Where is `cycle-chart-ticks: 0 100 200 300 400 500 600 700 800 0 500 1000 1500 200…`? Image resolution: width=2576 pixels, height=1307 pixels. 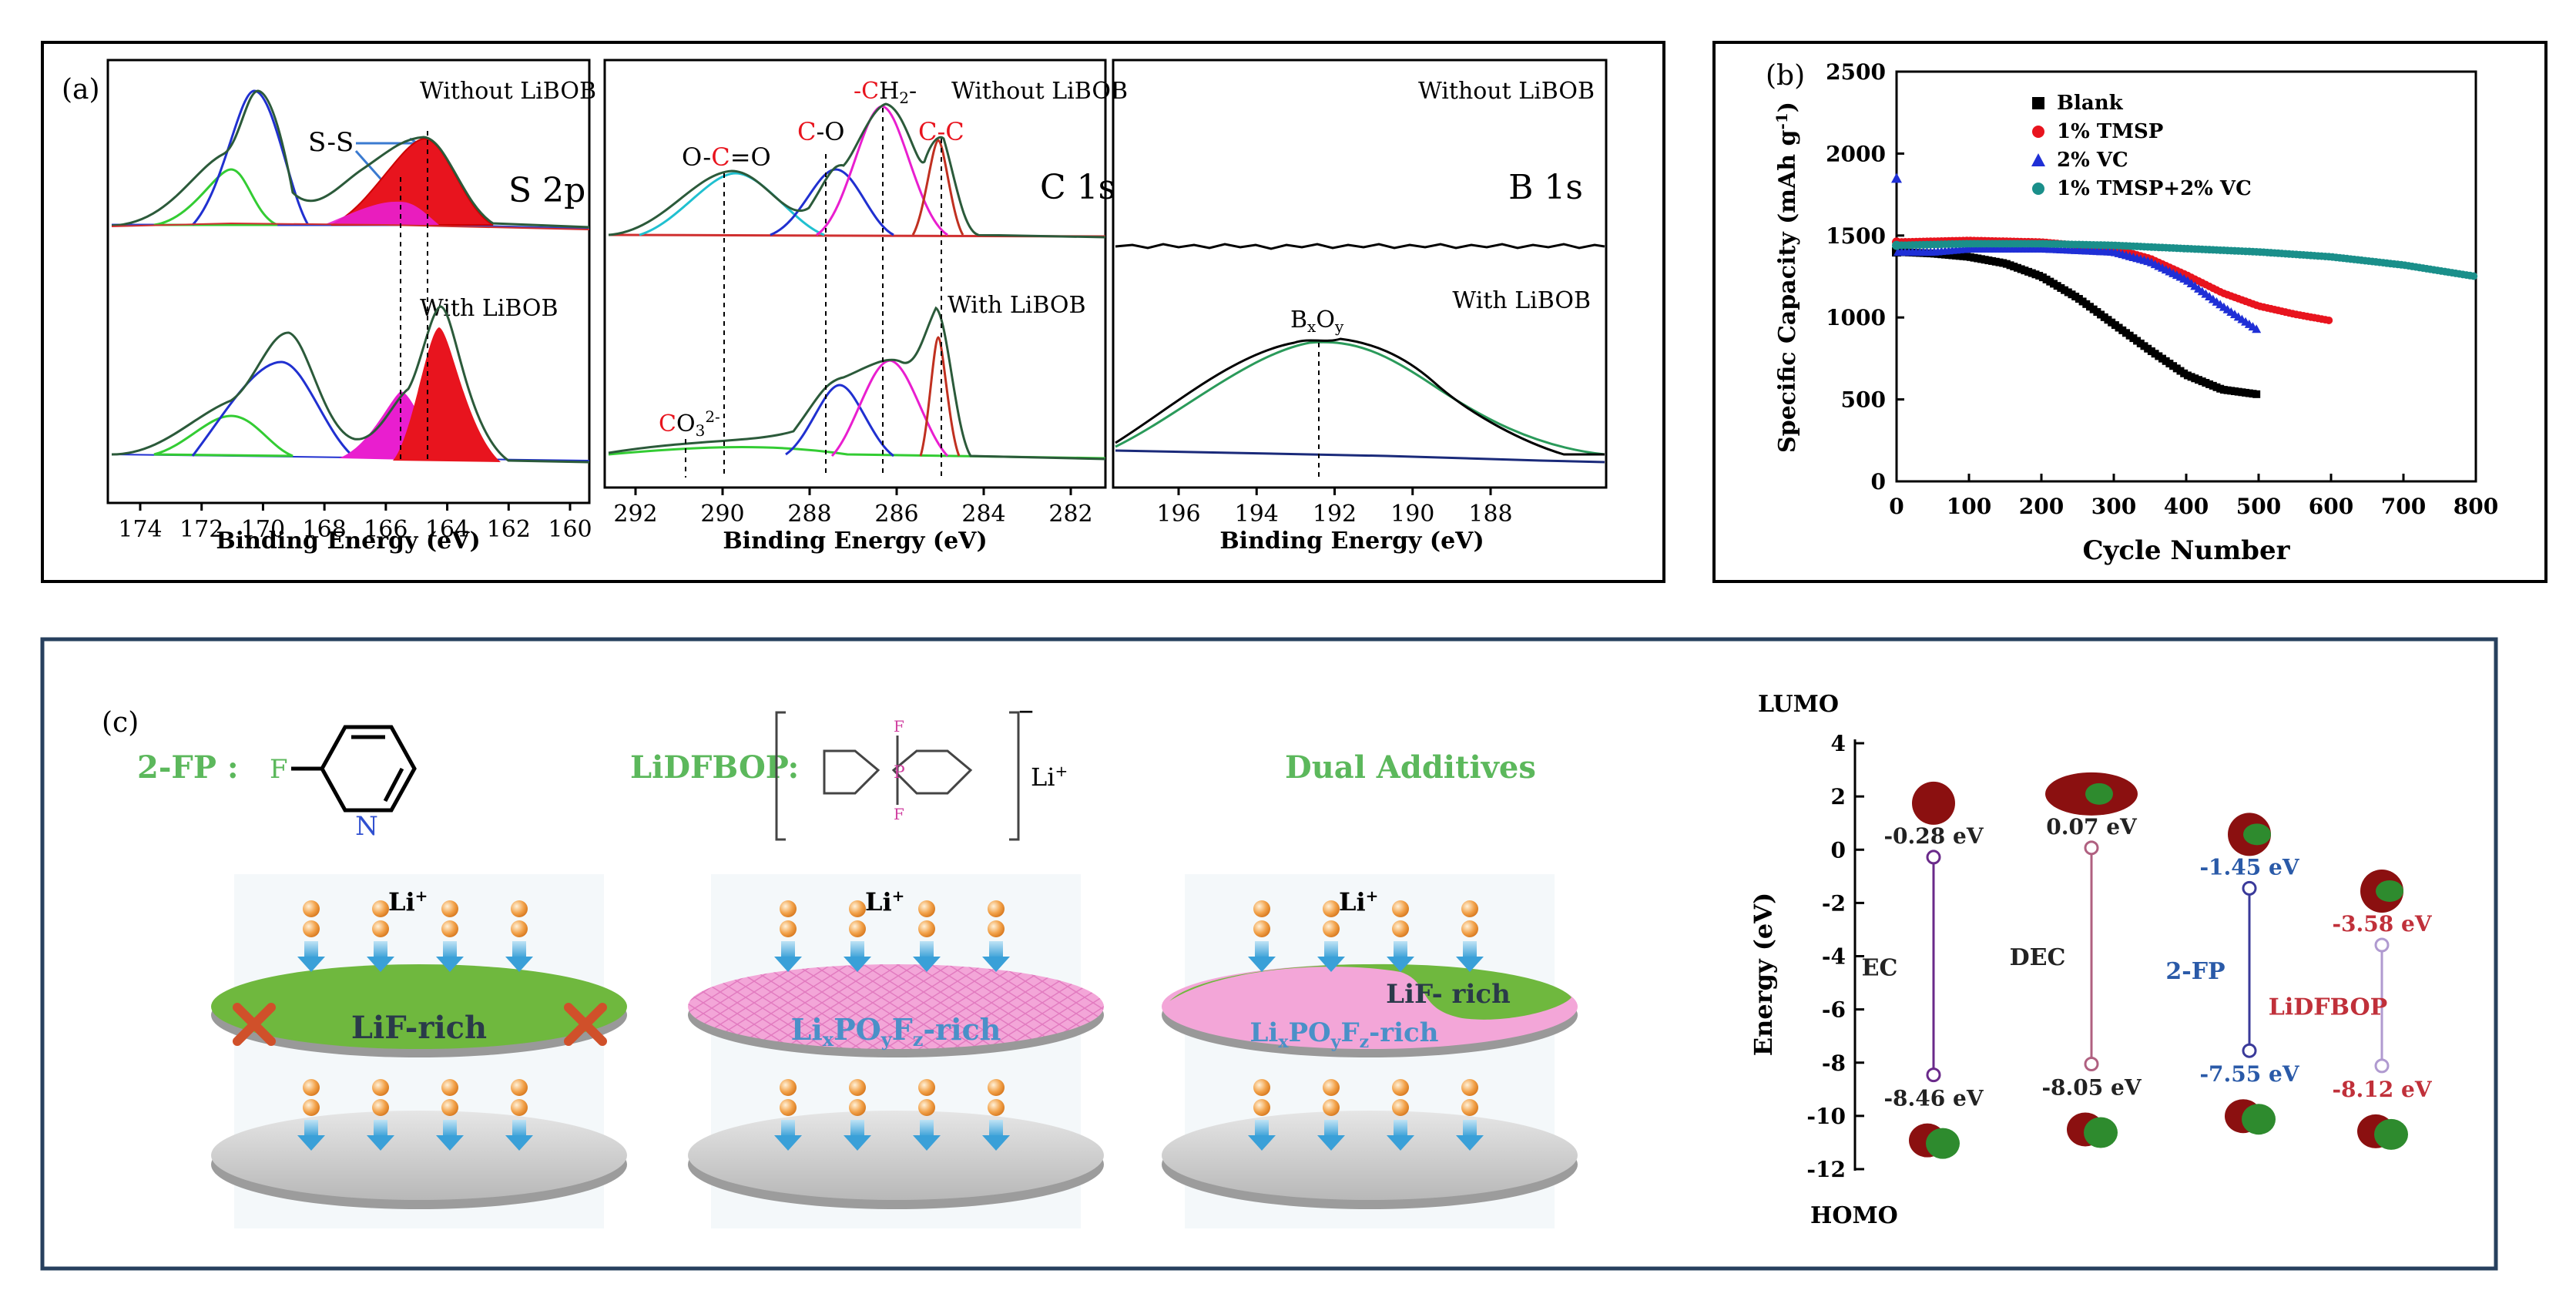
cycle-chart-ticks: 0 100 200 300 400 500 600 700 800 0 500 1000 1500 200… is located at coordinates (2162, 289).